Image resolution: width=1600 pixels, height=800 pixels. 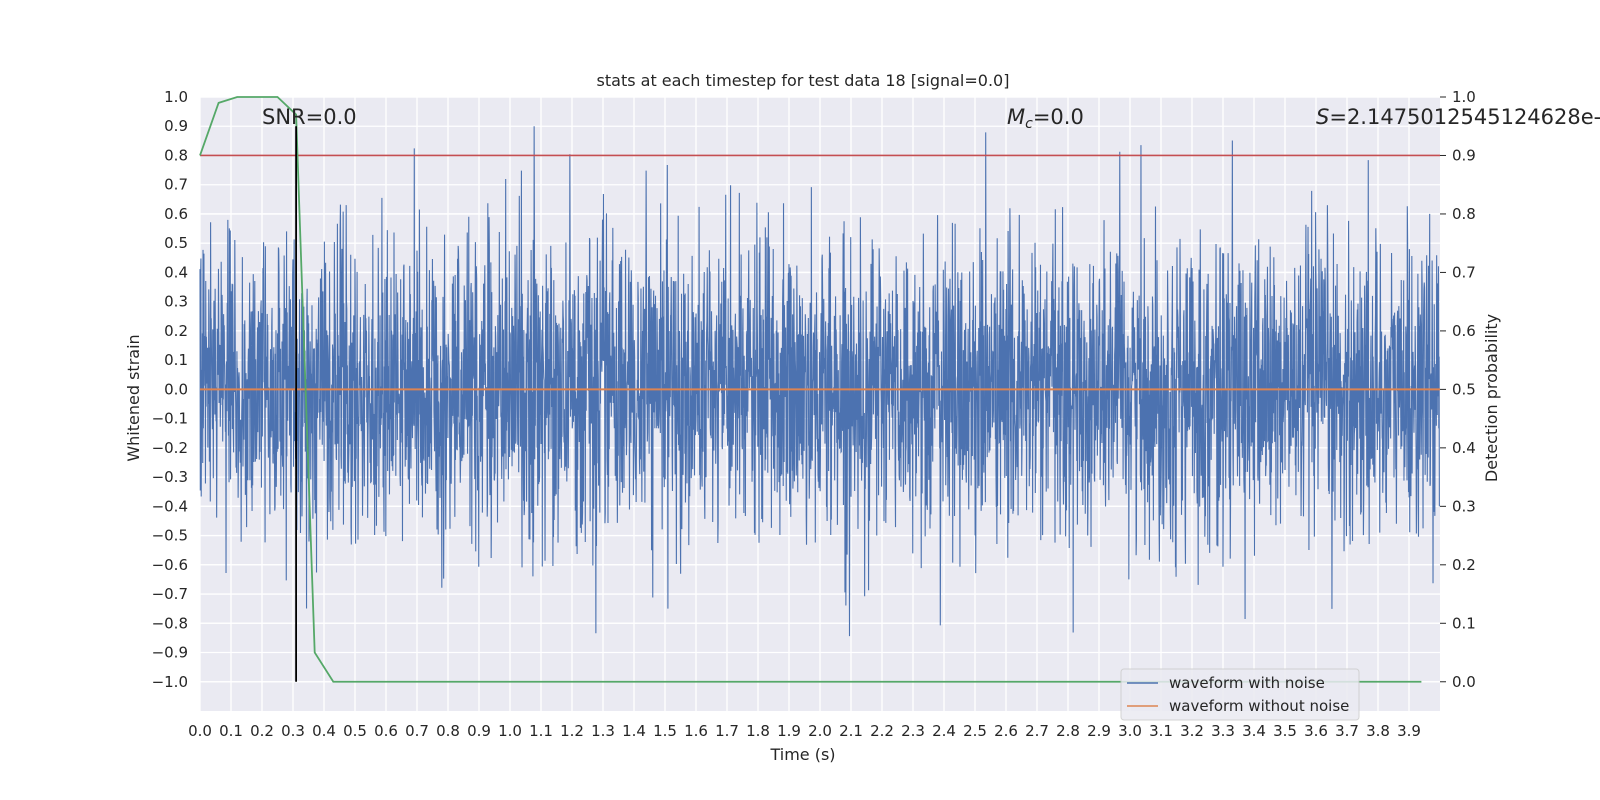 I want to click on y-tick-label: 1.0, so click(x=176, y=97).